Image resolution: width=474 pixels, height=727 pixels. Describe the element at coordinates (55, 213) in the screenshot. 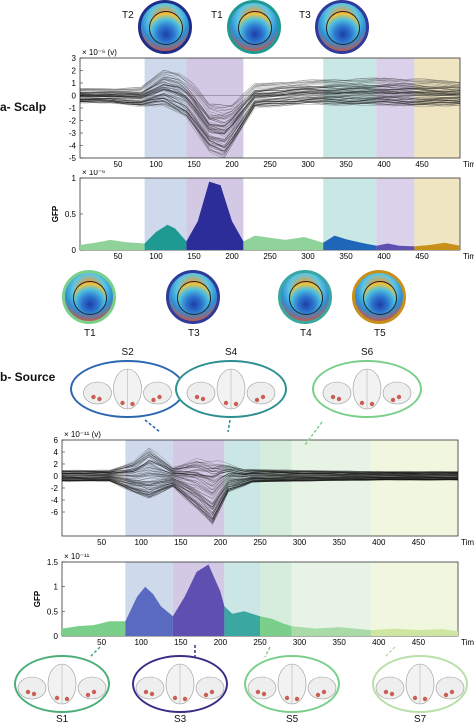

I see `y-axis-label: GFP` at that location.